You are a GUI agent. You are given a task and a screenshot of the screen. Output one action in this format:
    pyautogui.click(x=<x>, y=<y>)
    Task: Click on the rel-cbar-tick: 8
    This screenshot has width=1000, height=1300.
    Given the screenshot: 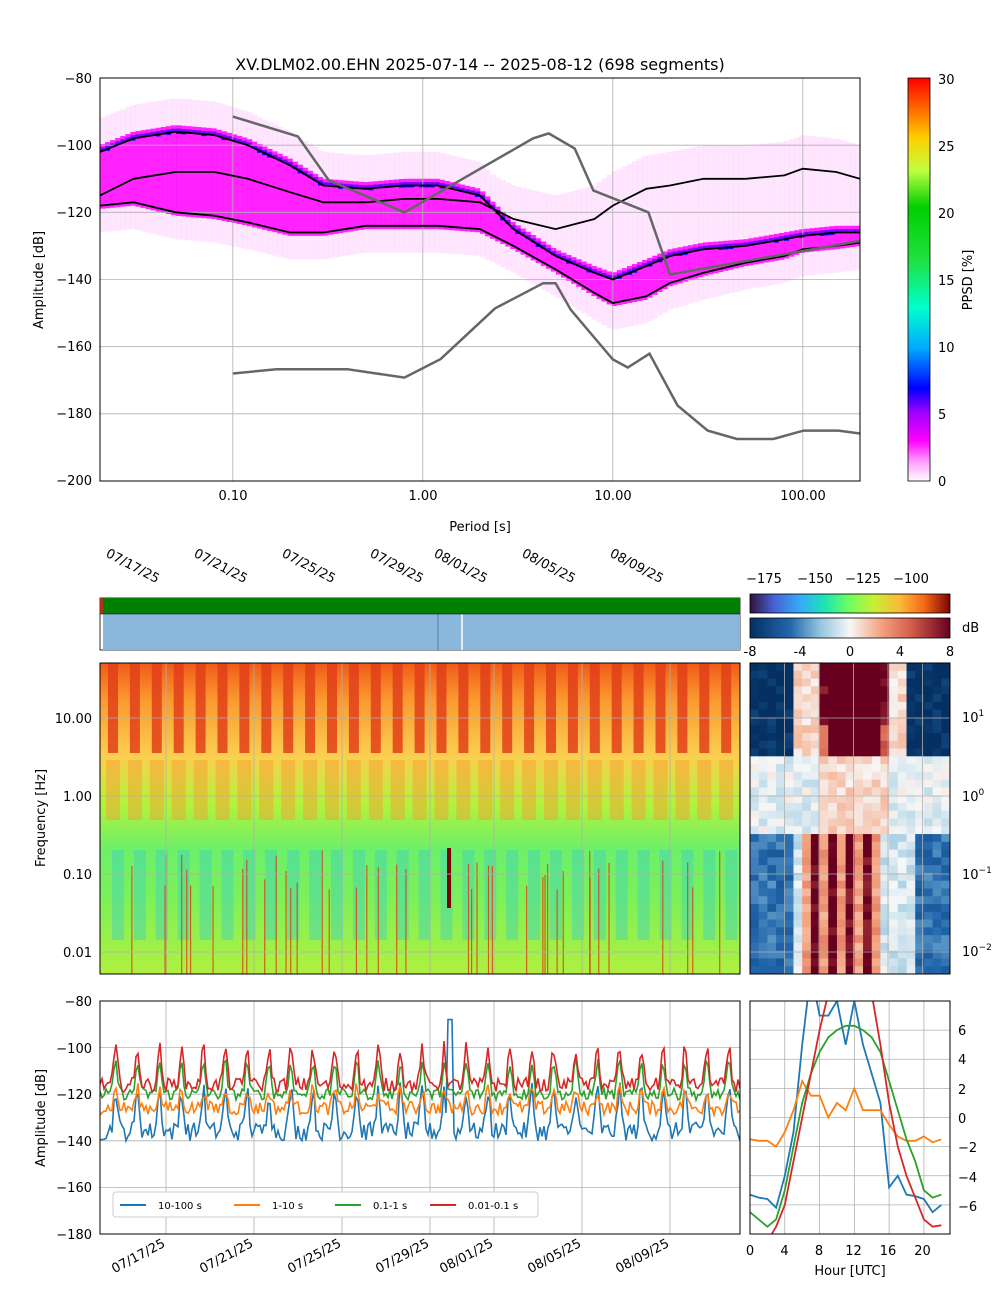 What is the action you would take?
    pyautogui.click(x=950, y=652)
    